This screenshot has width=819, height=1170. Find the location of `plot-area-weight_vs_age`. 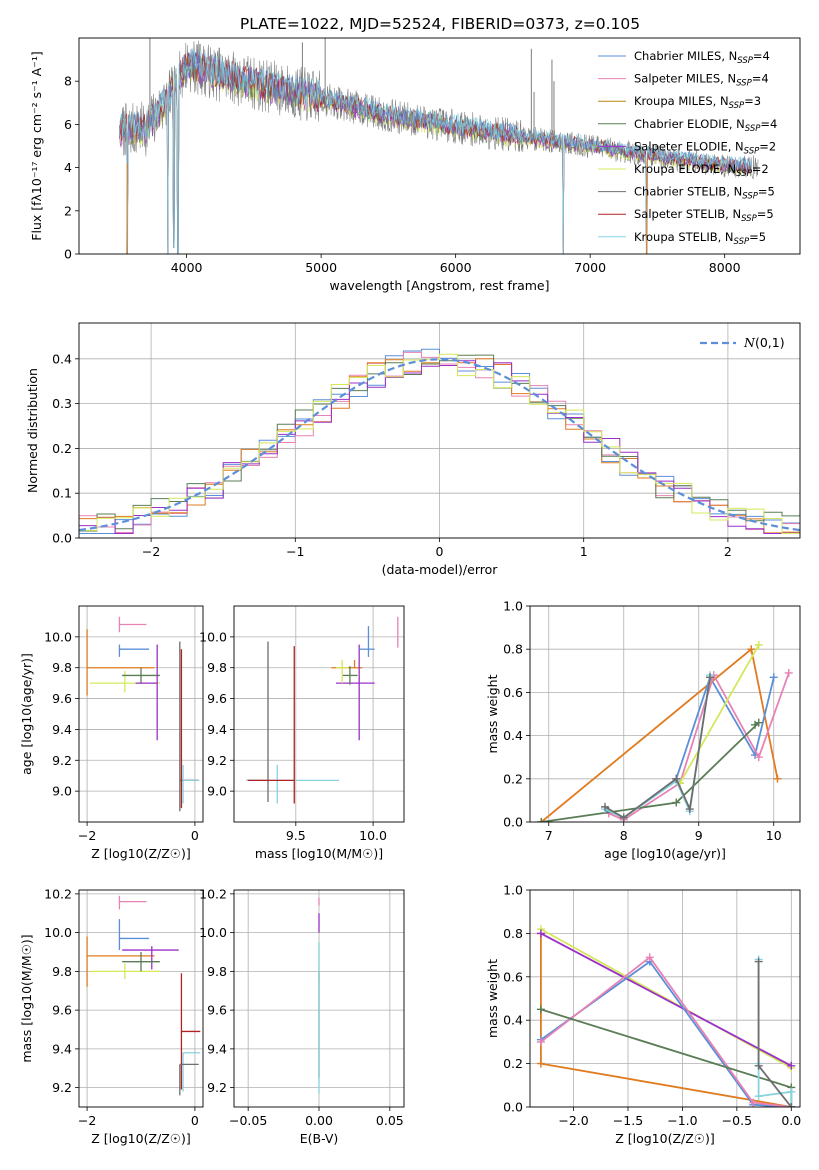

plot-area-weight_vs_age is located at coordinates (665, 731).